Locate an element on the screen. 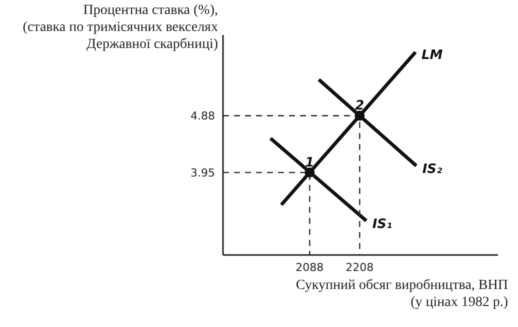 The height and width of the screenshot is (327, 518). x-axis-title: Сукупний обсяг виробництва, ВНП (у цінах 1982 р.) is located at coordinates (402, 294).